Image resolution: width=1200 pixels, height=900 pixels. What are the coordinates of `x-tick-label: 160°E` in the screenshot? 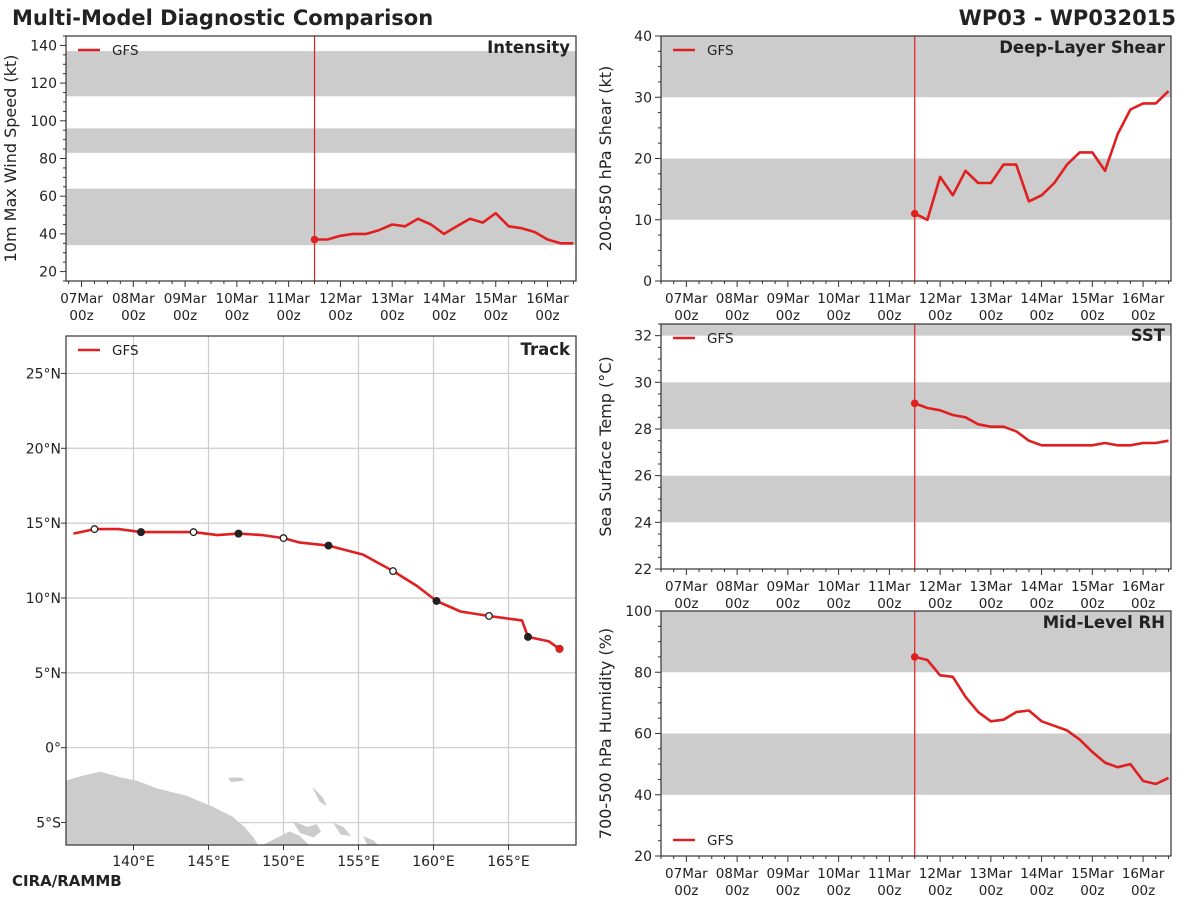 It's located at (433, 862).